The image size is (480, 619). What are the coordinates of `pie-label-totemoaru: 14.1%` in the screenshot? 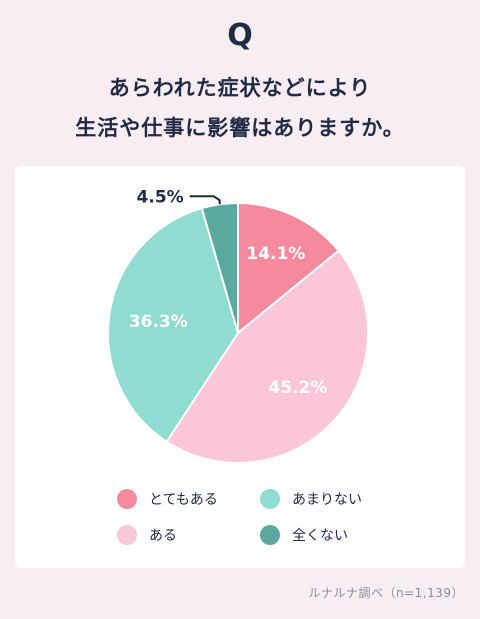 It's located at (275, 254).